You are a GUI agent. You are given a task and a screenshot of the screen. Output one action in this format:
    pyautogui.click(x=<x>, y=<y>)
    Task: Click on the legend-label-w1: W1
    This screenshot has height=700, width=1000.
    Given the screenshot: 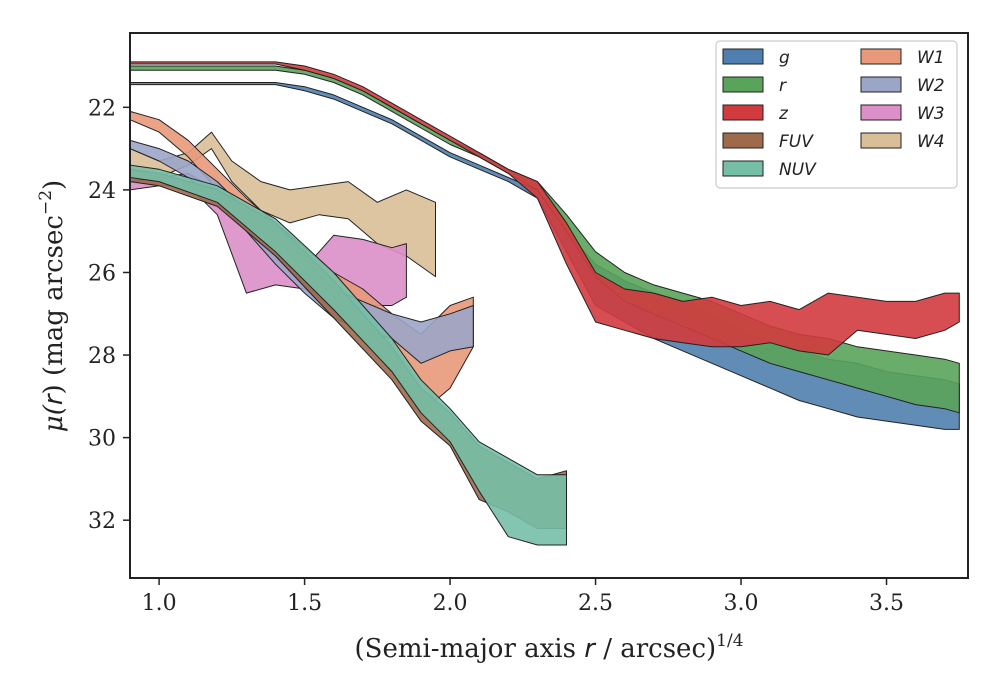 What is the action you would take?
    pyautogui.click(x=931, y=58)
    